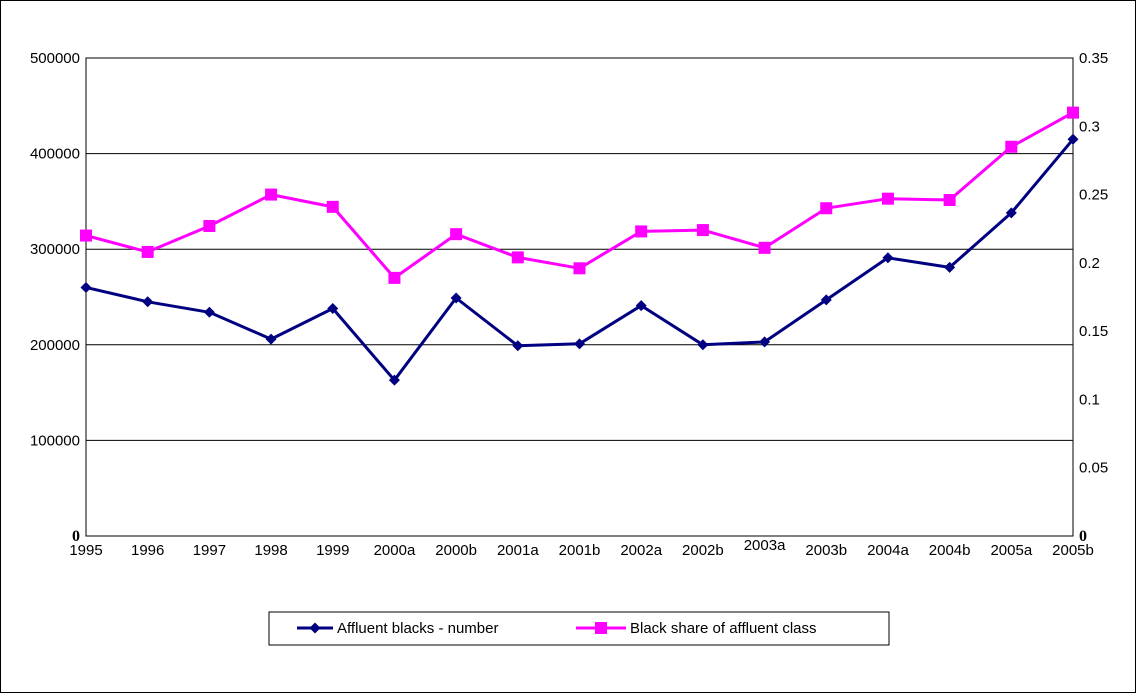  What do you see at coordinates (395, 550) in the screenshot?
I see `x-axis-tick-label: 2000a` at bounding box center [395, 550].